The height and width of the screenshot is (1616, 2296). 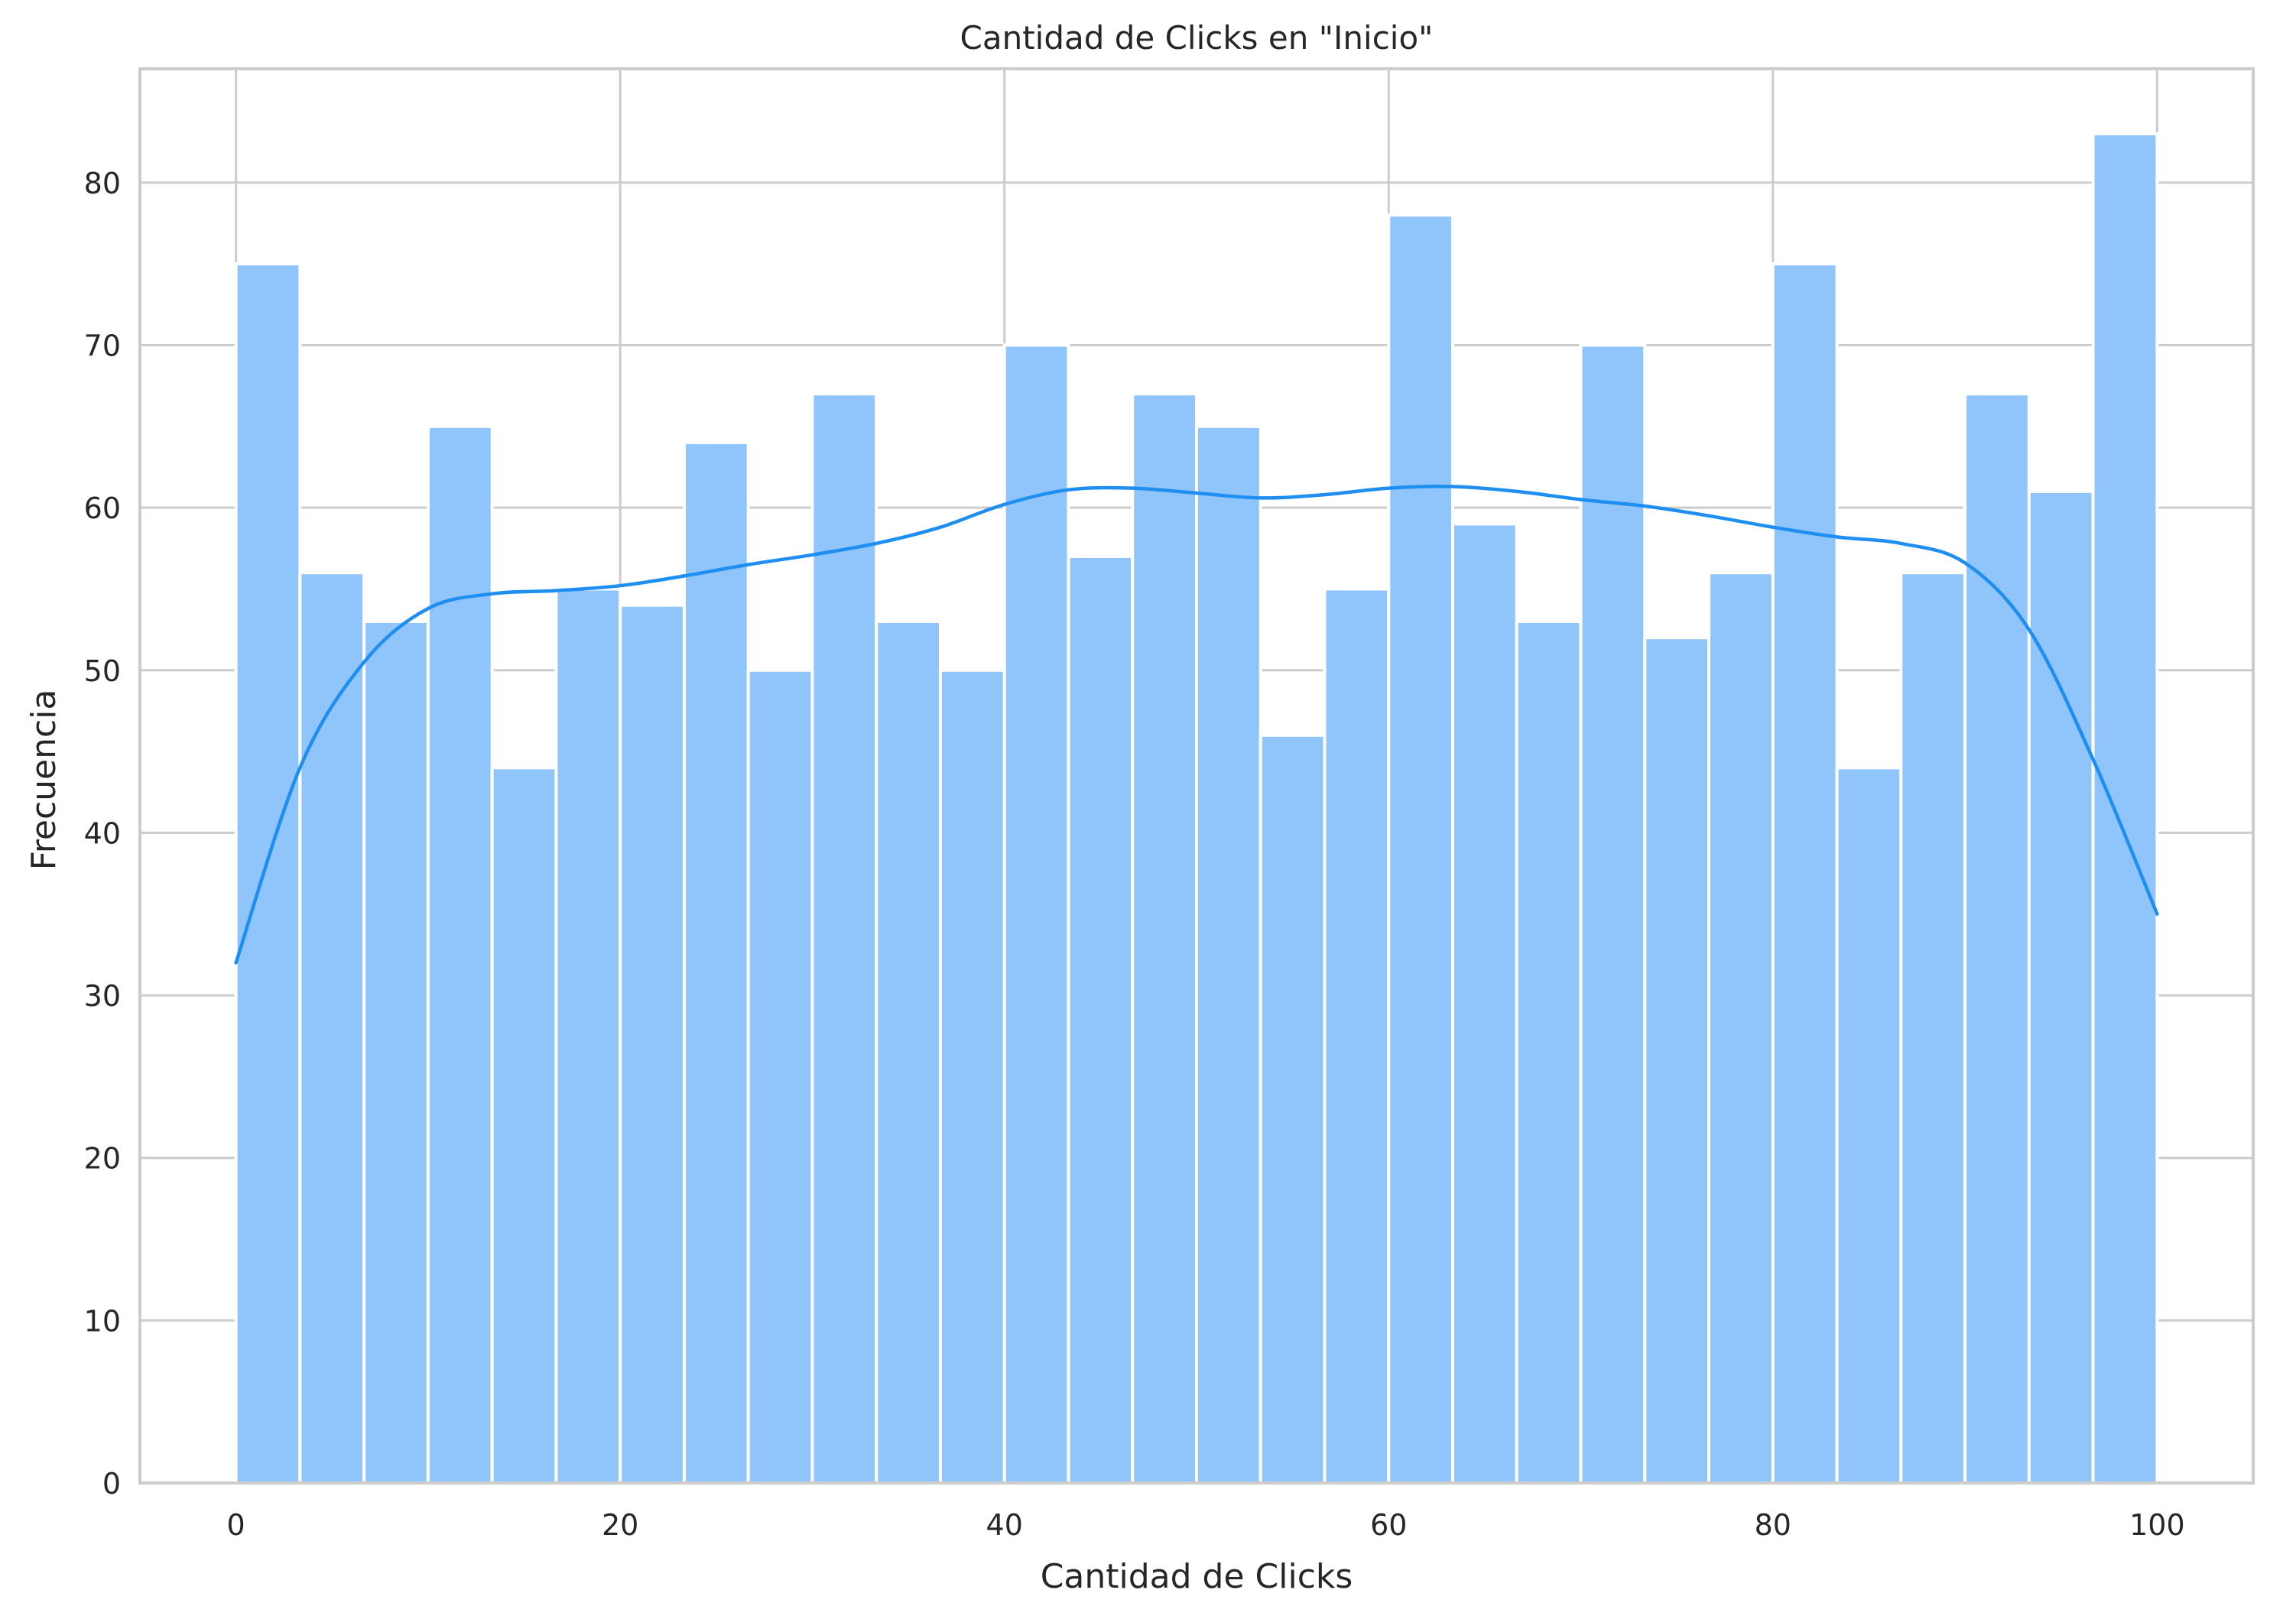 What do you see at coordinates (102, 1321) in the screenshot?
I see `y-tick-label: 10` at bounding box center [102, 1321].